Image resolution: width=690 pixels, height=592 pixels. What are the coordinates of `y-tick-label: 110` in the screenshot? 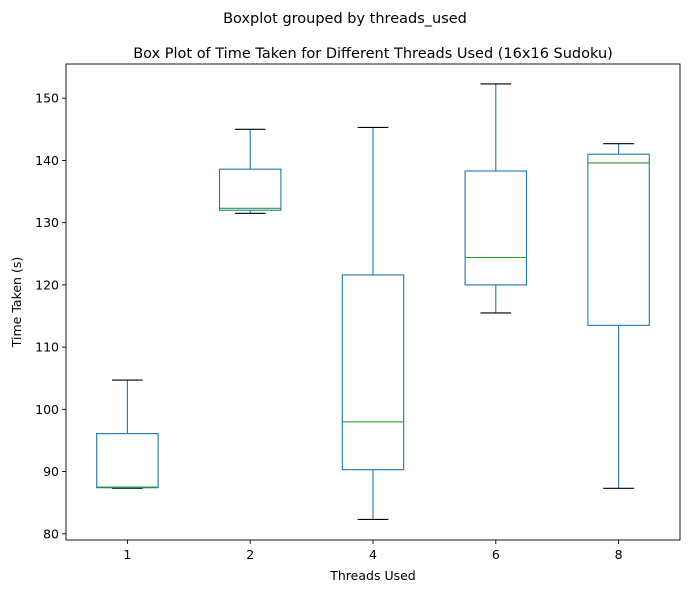 It's located at (47, 347).